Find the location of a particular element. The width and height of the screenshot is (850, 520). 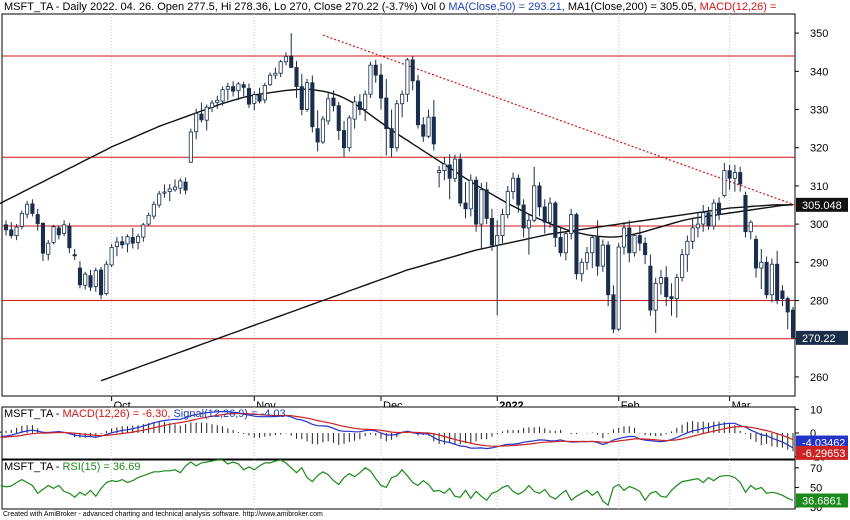

y-tick-label: 320 is located at coordinates (819, 149).